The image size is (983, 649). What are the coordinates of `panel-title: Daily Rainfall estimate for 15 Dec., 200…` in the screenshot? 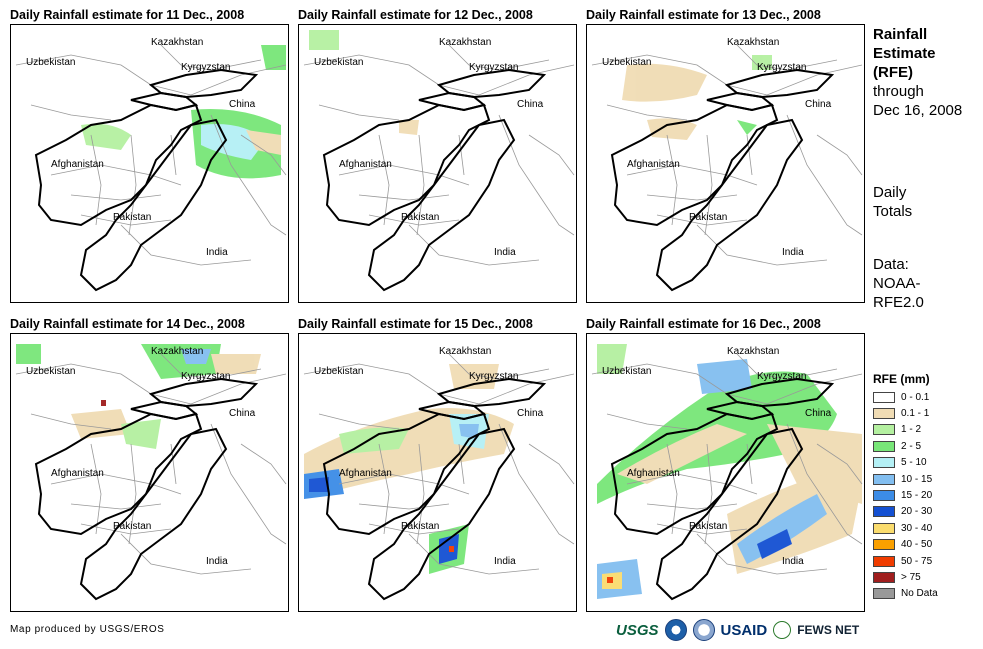 It's located at (415, 324).